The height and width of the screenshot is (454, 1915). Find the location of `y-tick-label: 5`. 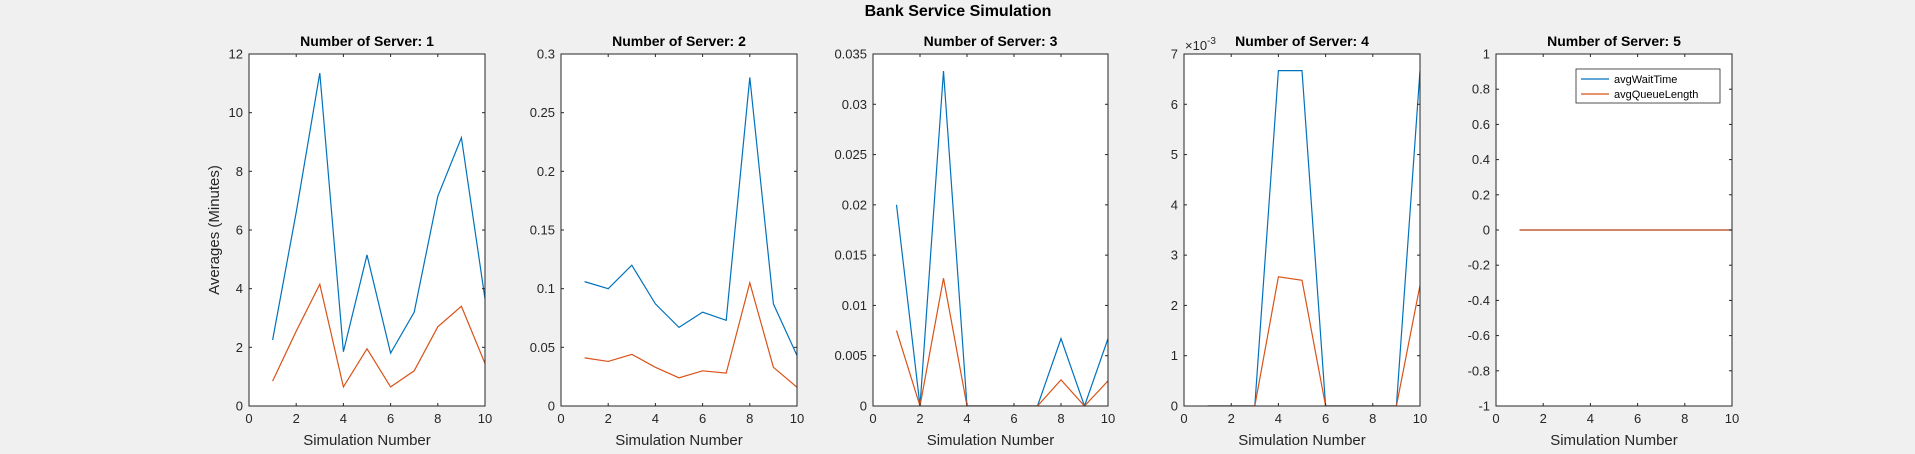

y-tick-label: 5 is located at coordinates (1174, 154).